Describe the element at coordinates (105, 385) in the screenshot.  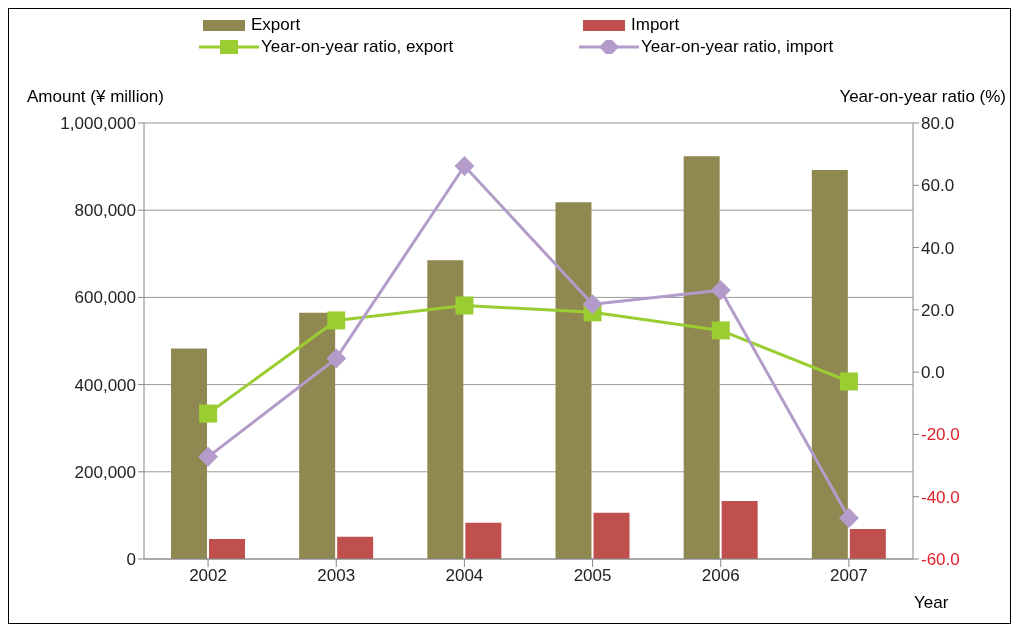
I see `y-tick-label: 400,000` at that location.